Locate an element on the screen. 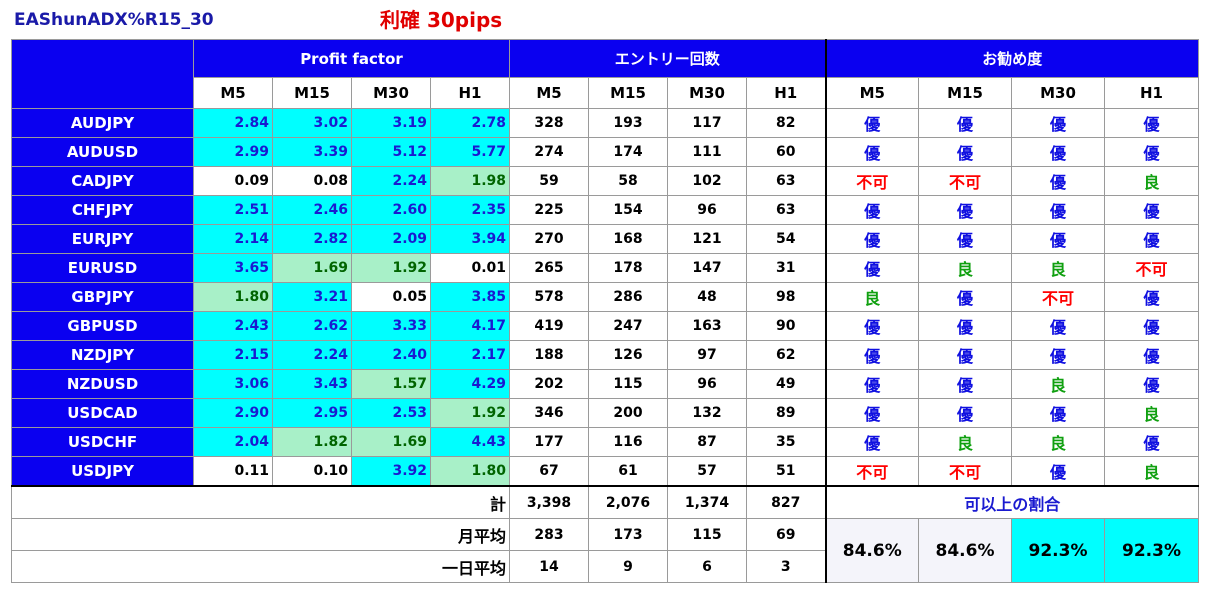 The image size is (1212, 595). pair-row-usdcad: USDCAD 2.90 2.95 2.53 1.92 346 200 132 89 優優優良 is located at coordinates (605, 413).